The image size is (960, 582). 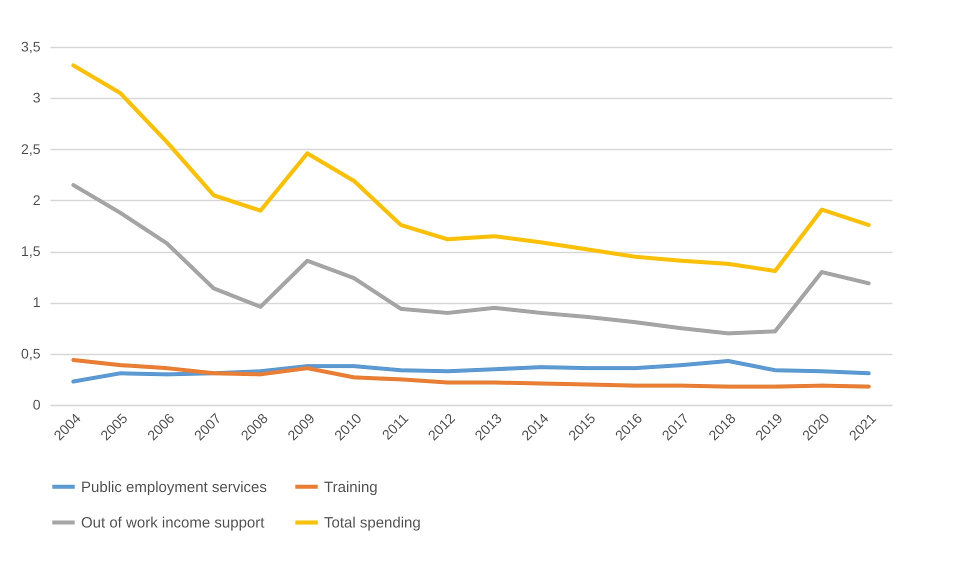 What do you see at coordinates (31, 251) in the screenshot?
I see `y-tick-label: 1,5` at bounding box center [31, 251].